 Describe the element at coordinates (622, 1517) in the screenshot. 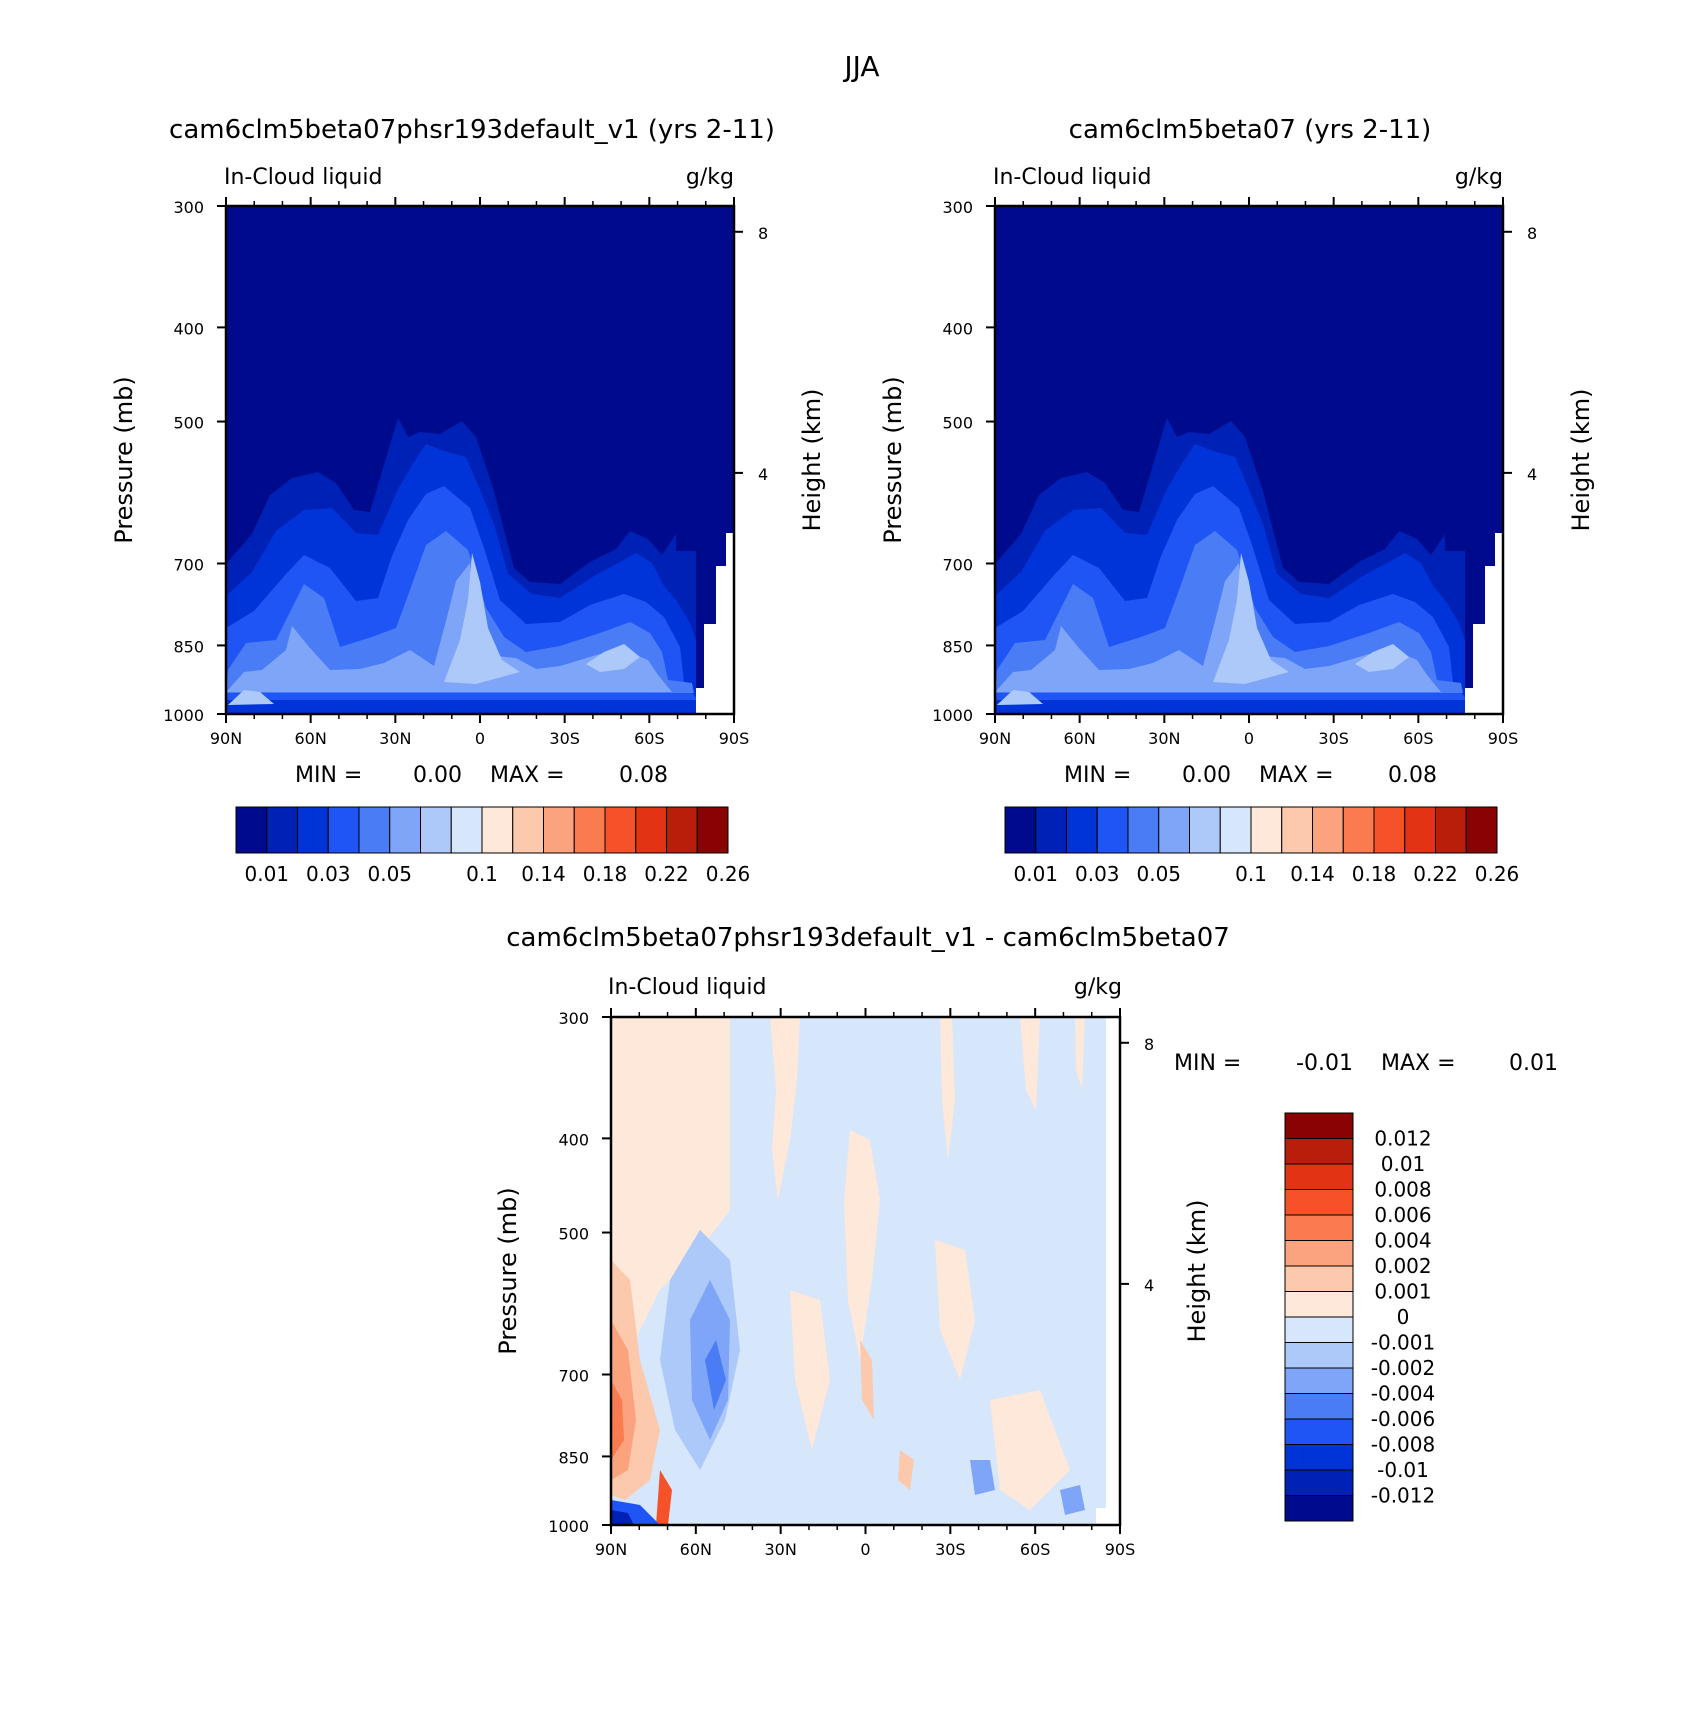

I see `contour-neg-0.01` at that location.